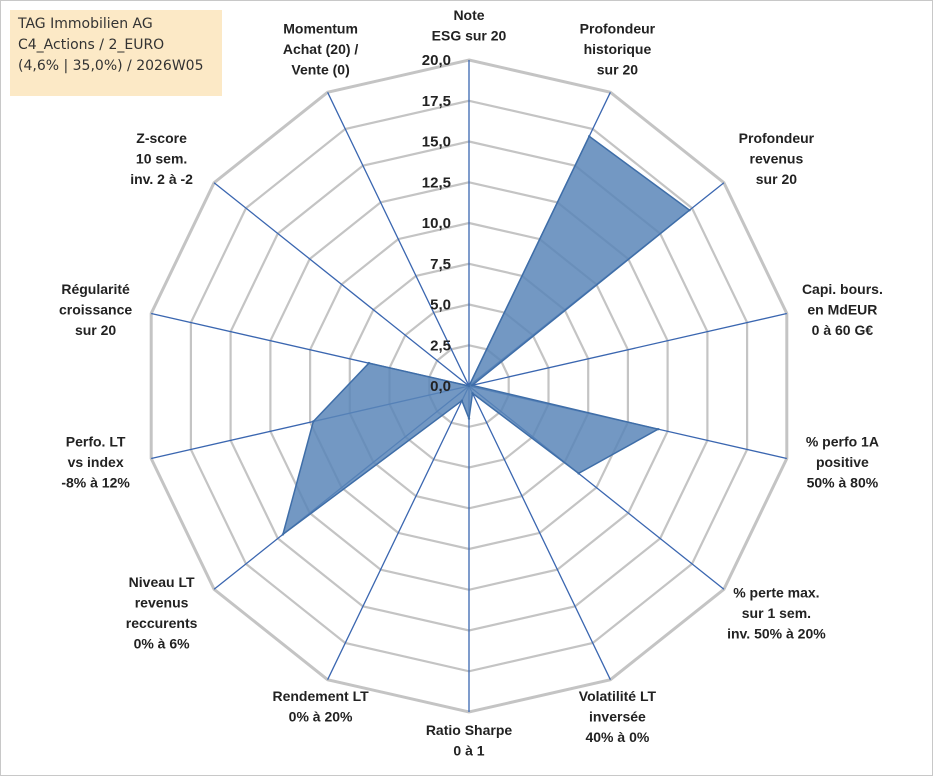 This screenshot has width=933, height=776. What do you see at coordinates (618, 696) in the screenshot?
I see `axis-label-6-line-0: Volatilité LT` at bounding box center [618, 696].